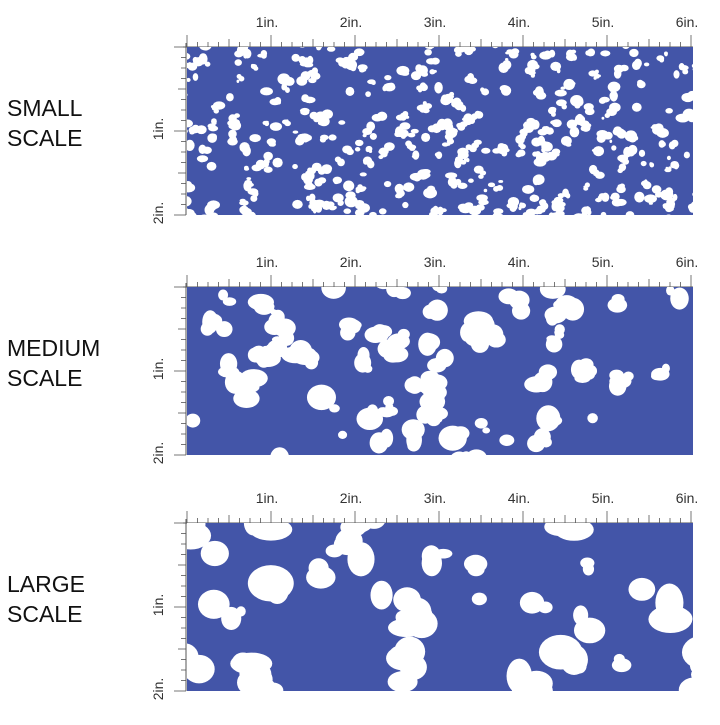 Image resolution: width=720 pixels, height=725 pixels. What do you see at coordinates (267, 22) in the screenshot?
I see `ruler-label: 1in.` at bounding box center [267, 22].